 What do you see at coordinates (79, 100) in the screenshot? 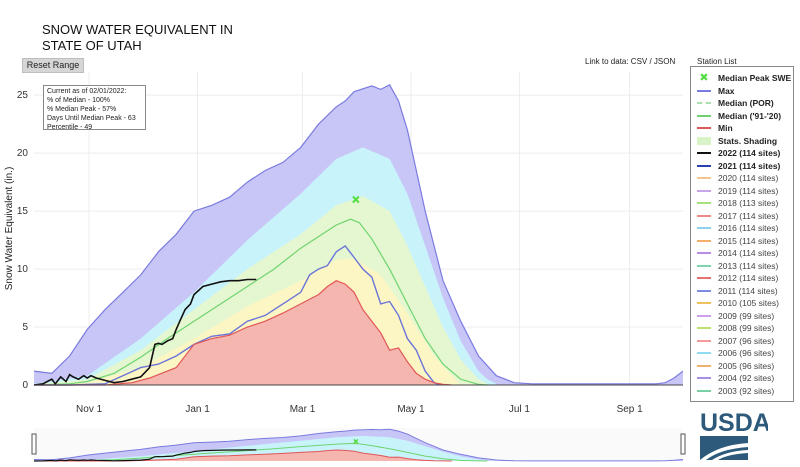
I see `info-line-2: % of Median - 100%` at bounding box center [79, 100].